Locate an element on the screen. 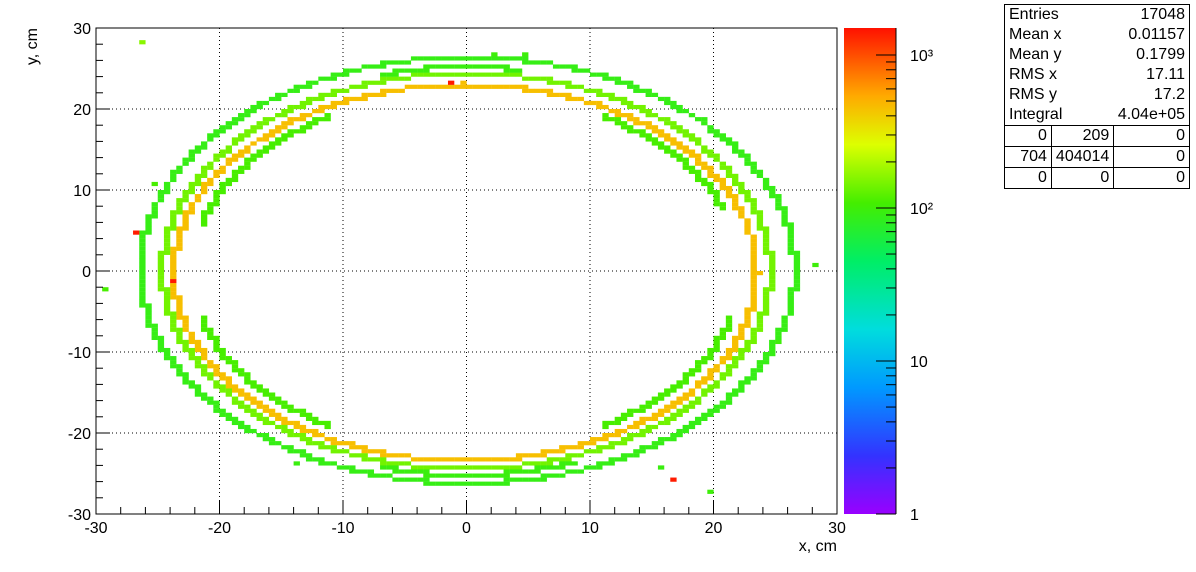  stats-label: Mean x is located at coordinates (1058, 35).